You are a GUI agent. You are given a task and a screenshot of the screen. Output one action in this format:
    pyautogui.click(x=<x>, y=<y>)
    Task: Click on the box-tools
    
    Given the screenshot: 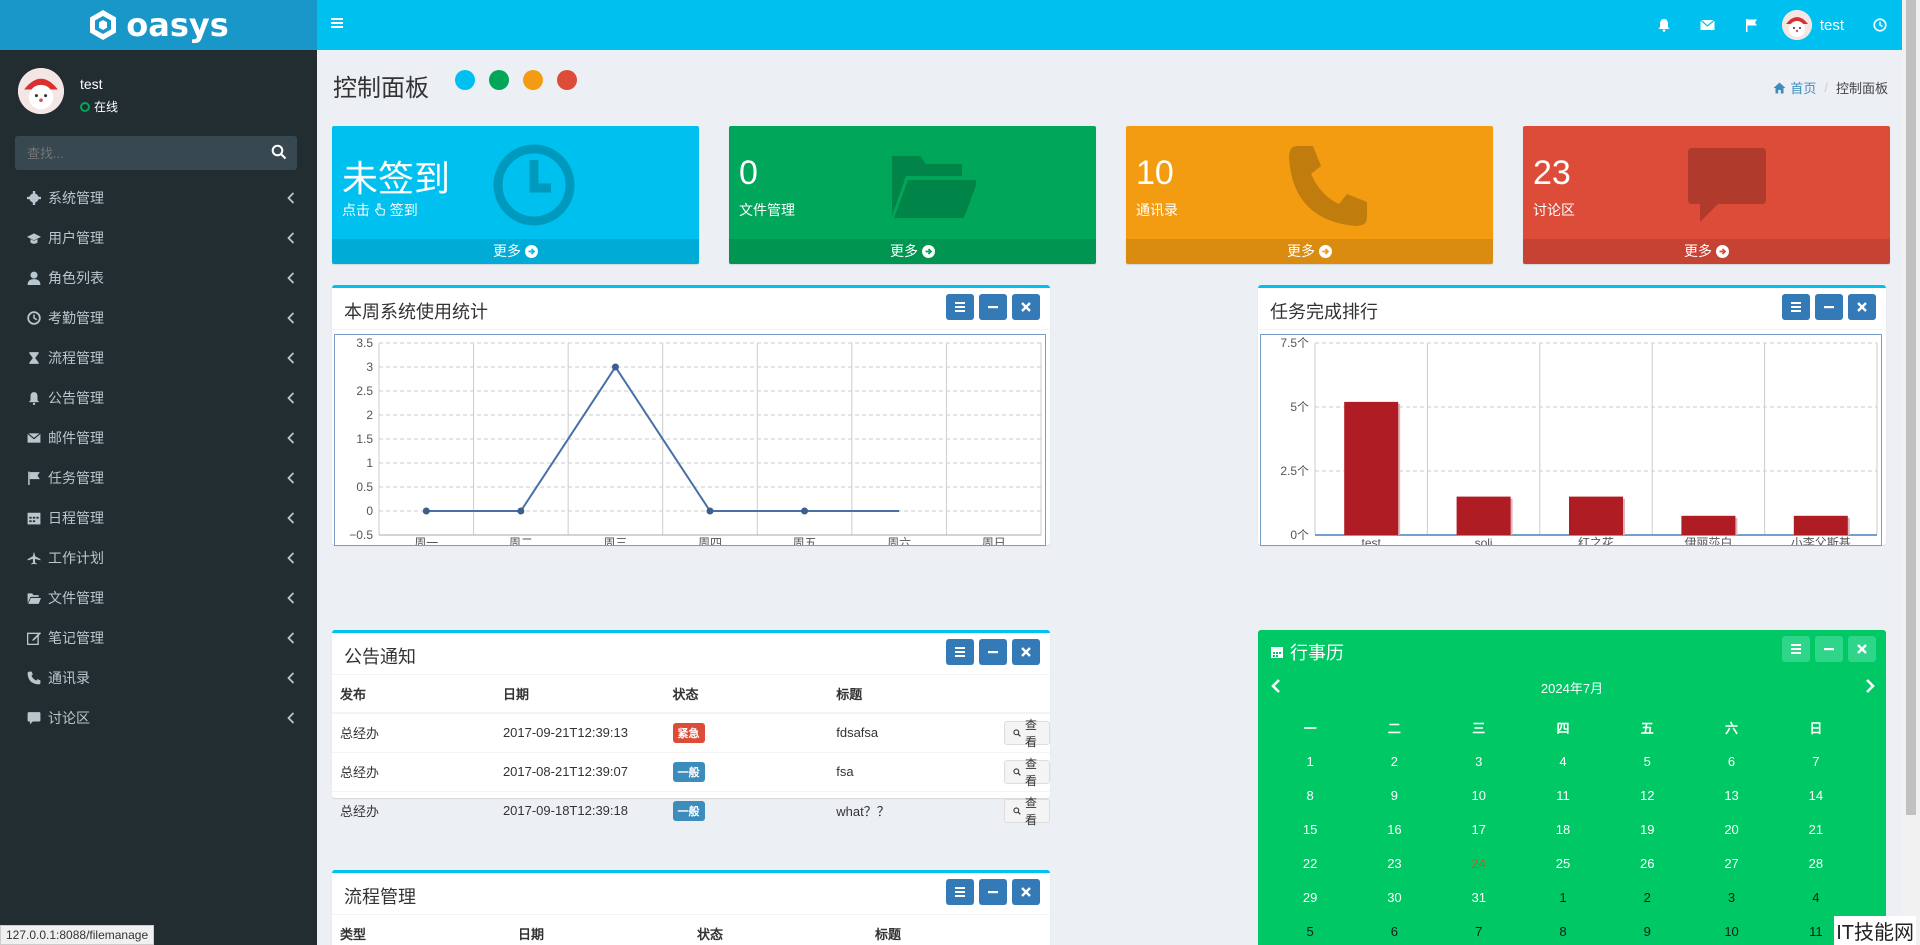 What is the action you would take?
    pyautogui.click(x=1829, y=307)
    